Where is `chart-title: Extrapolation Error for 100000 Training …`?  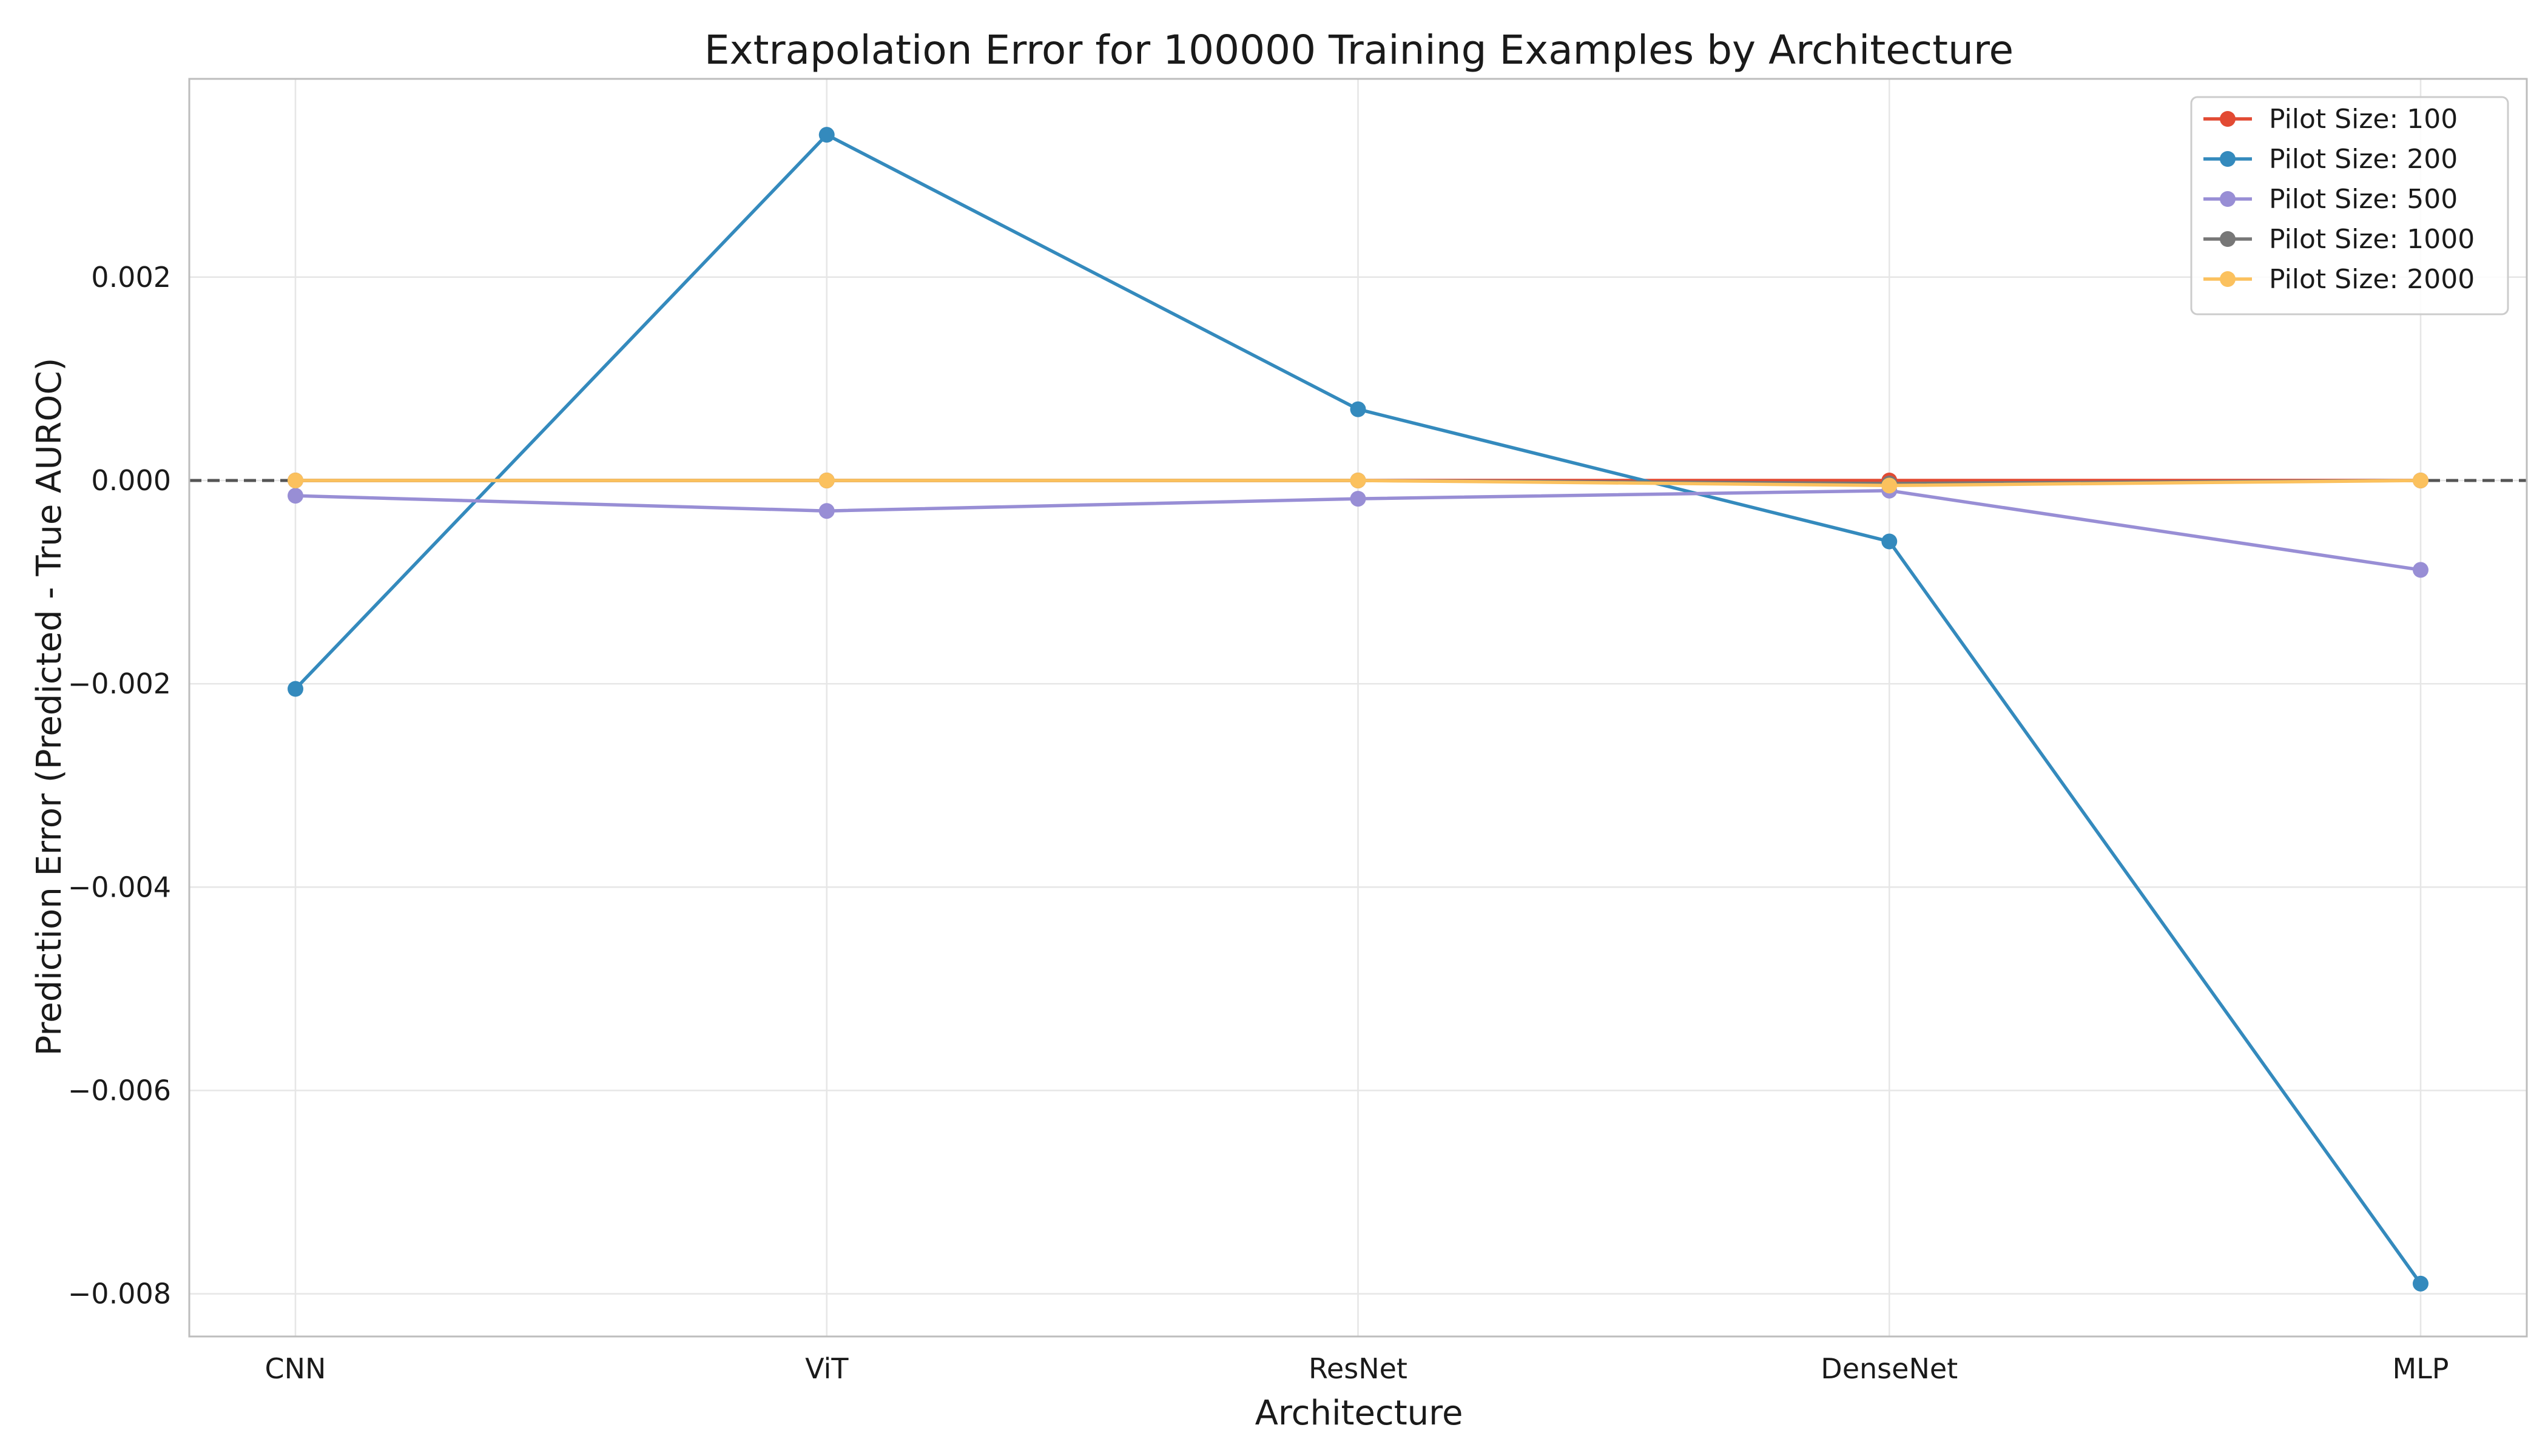
chart-title: Extrapolation Error for 100000 Training … is located at coordinates (1359, 50).